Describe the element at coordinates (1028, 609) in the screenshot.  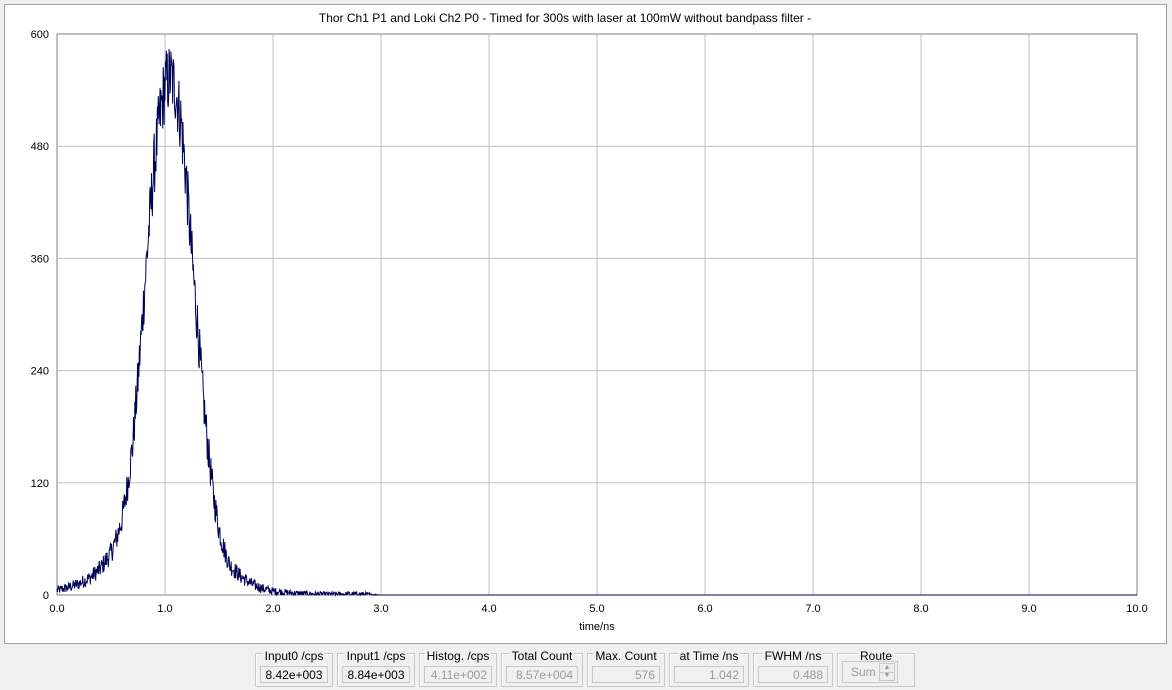
I see `x-tick-label: 9.0` at that location.